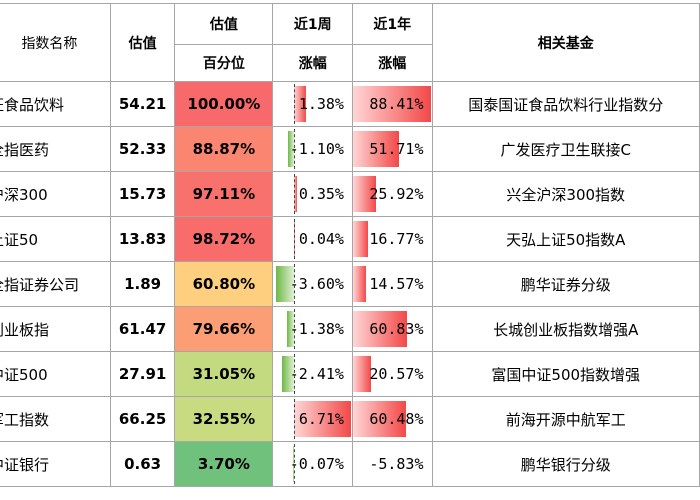 This screenshot has width=700, height=500. What do you see at coordinates (224, 419) in the screenshot?
I see `percentile-cell: 32.55%` at bounding box center [224, 419].